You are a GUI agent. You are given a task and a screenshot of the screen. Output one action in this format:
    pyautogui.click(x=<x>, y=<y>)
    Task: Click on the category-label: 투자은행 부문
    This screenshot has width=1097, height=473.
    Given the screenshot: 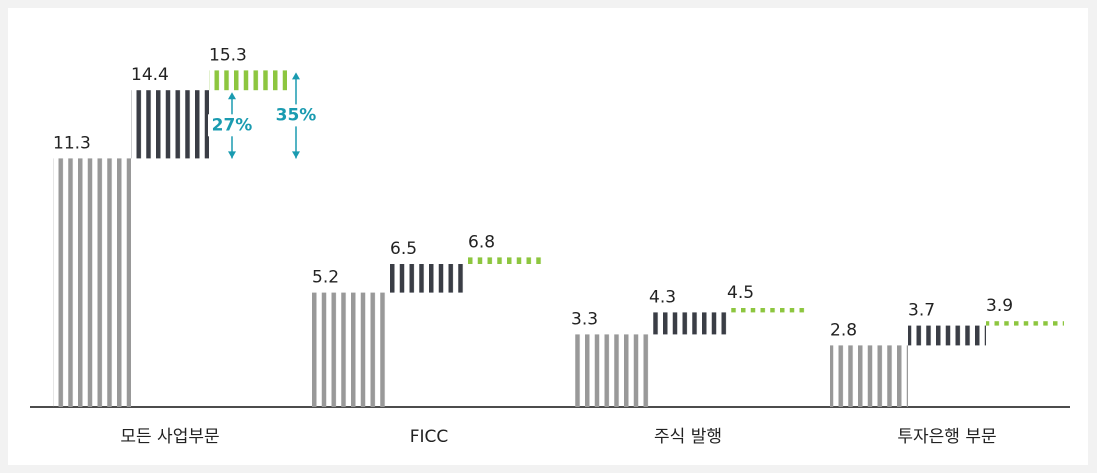 What is the action you would take?
    pyautogui.click(x=946, y=437)
    